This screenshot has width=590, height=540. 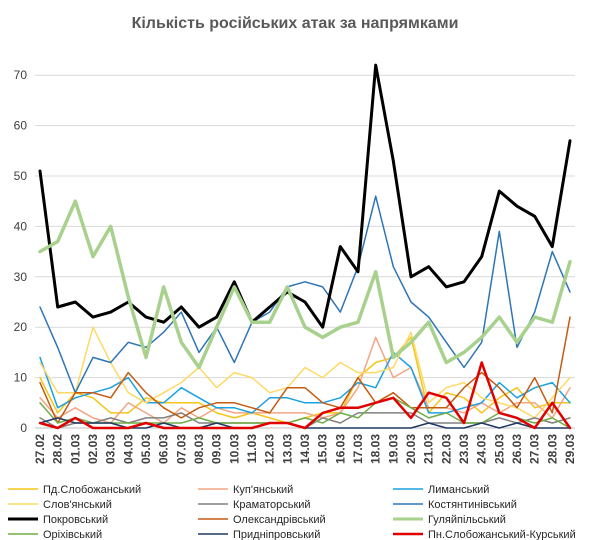 I want to click on chart-title: Кількість російських атак за напрямками, so click(x=295, y=23).